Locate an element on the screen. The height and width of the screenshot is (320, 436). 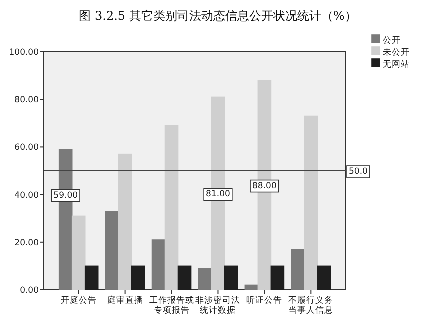
legend-label: 未公开 is located at coordinates (396, 52).